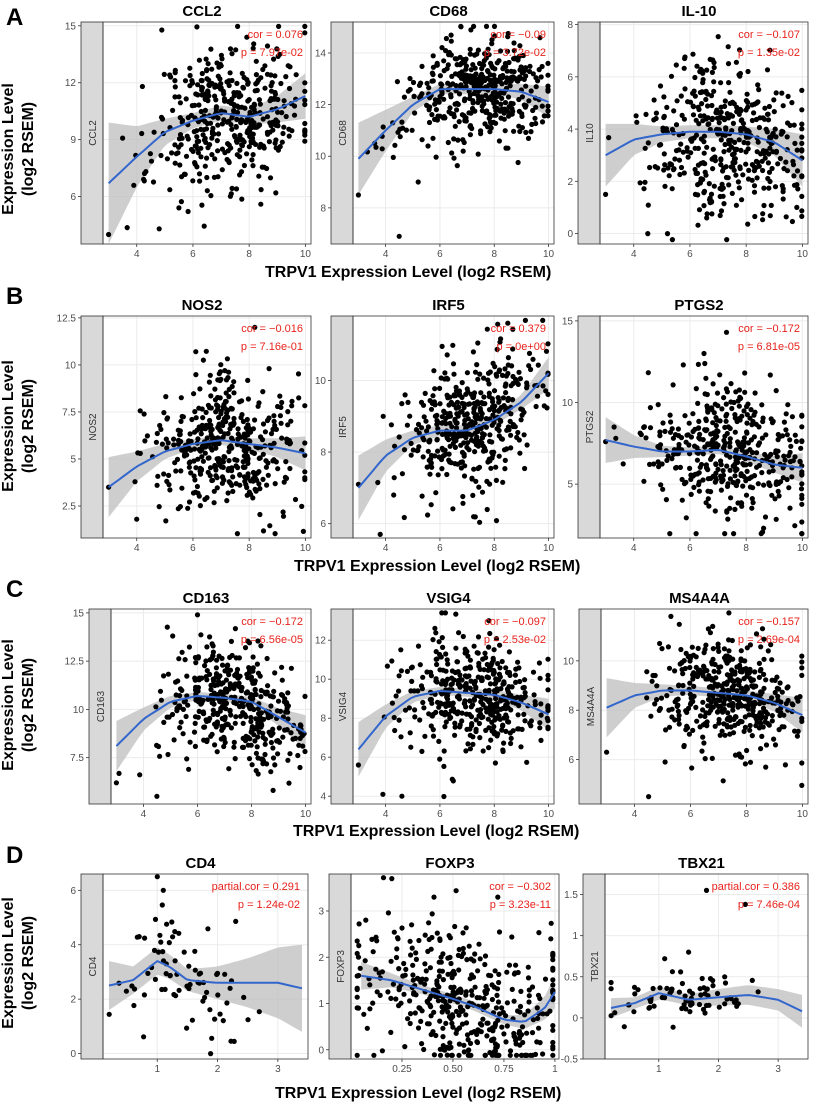  What do you see at coordinates (321, 157) in the screenshot?
I see `y-tick-label: 10` at bounding box center [321, 157].